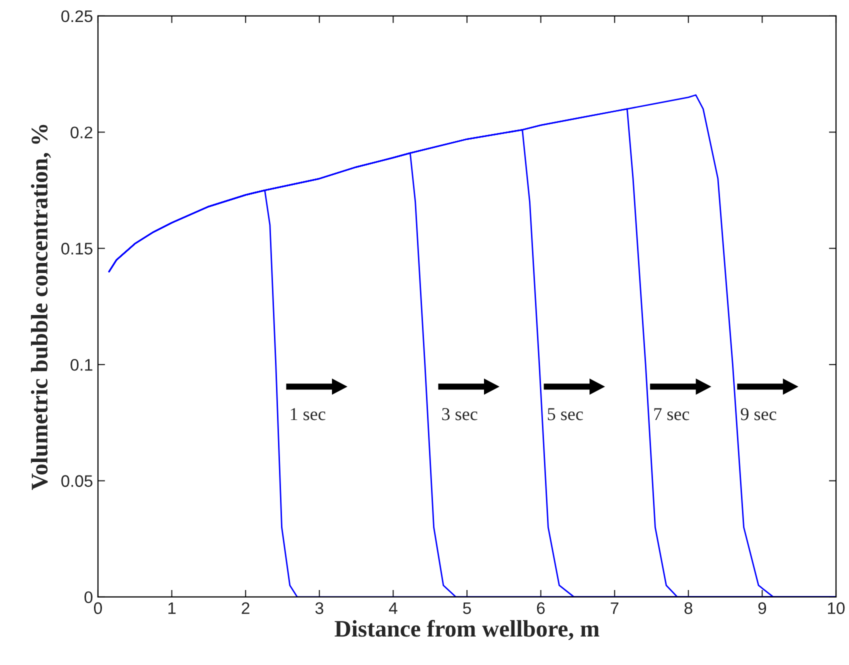 The width and height of the screenshot is (849, 665). What do you see at coordinates (76, 16) in the screenshot?
I see `y-tick-label: 0.25` at bounding box center [76, 16].